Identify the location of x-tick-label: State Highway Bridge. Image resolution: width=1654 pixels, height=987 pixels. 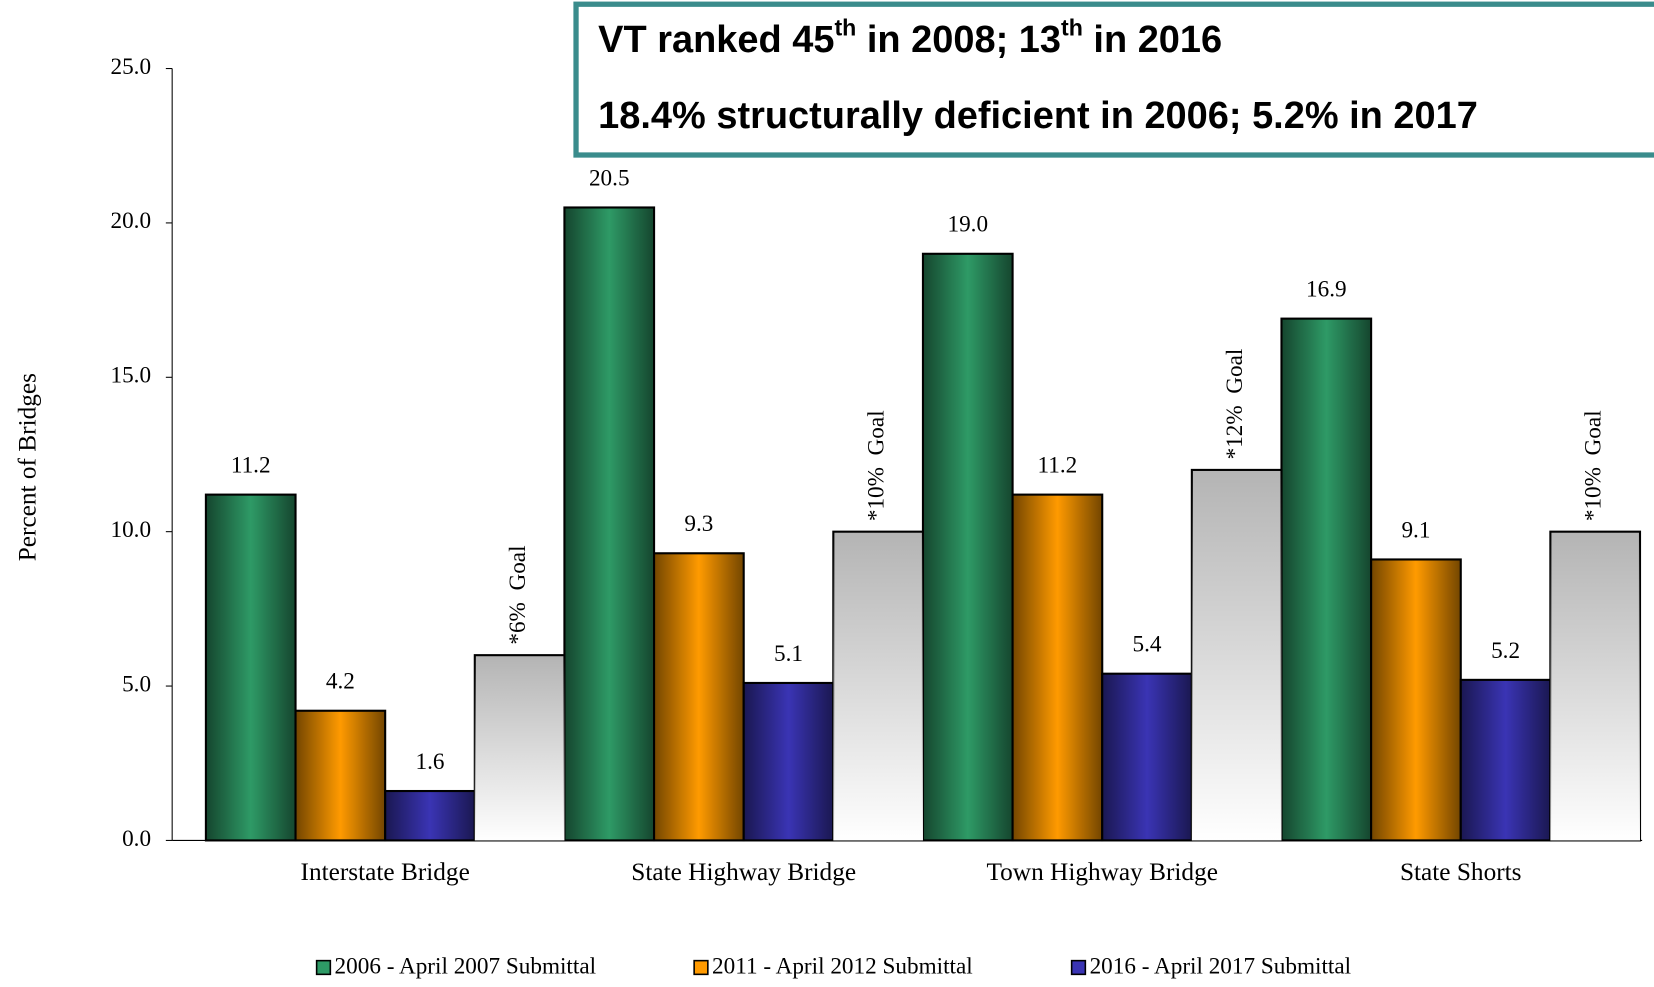
(743, 872).